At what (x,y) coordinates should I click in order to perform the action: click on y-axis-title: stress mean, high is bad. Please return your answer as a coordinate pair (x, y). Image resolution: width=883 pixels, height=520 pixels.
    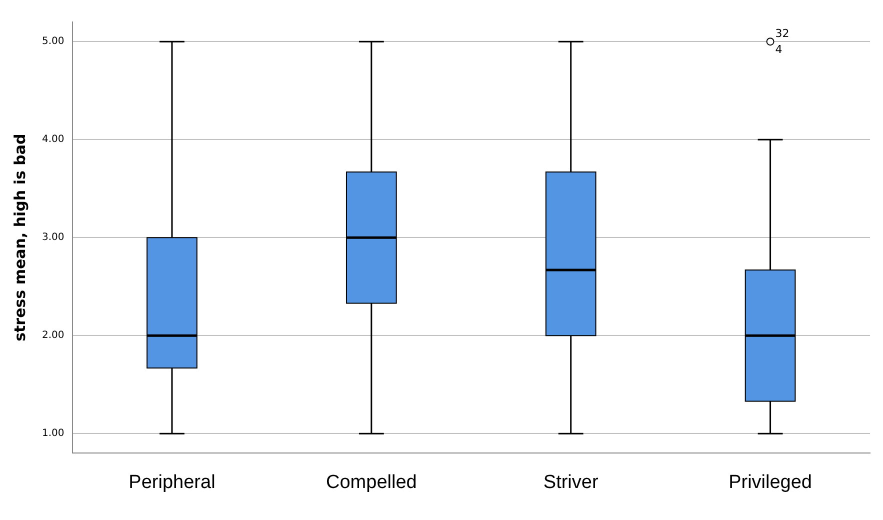
    Looking at the image, I should click on (19, 238).